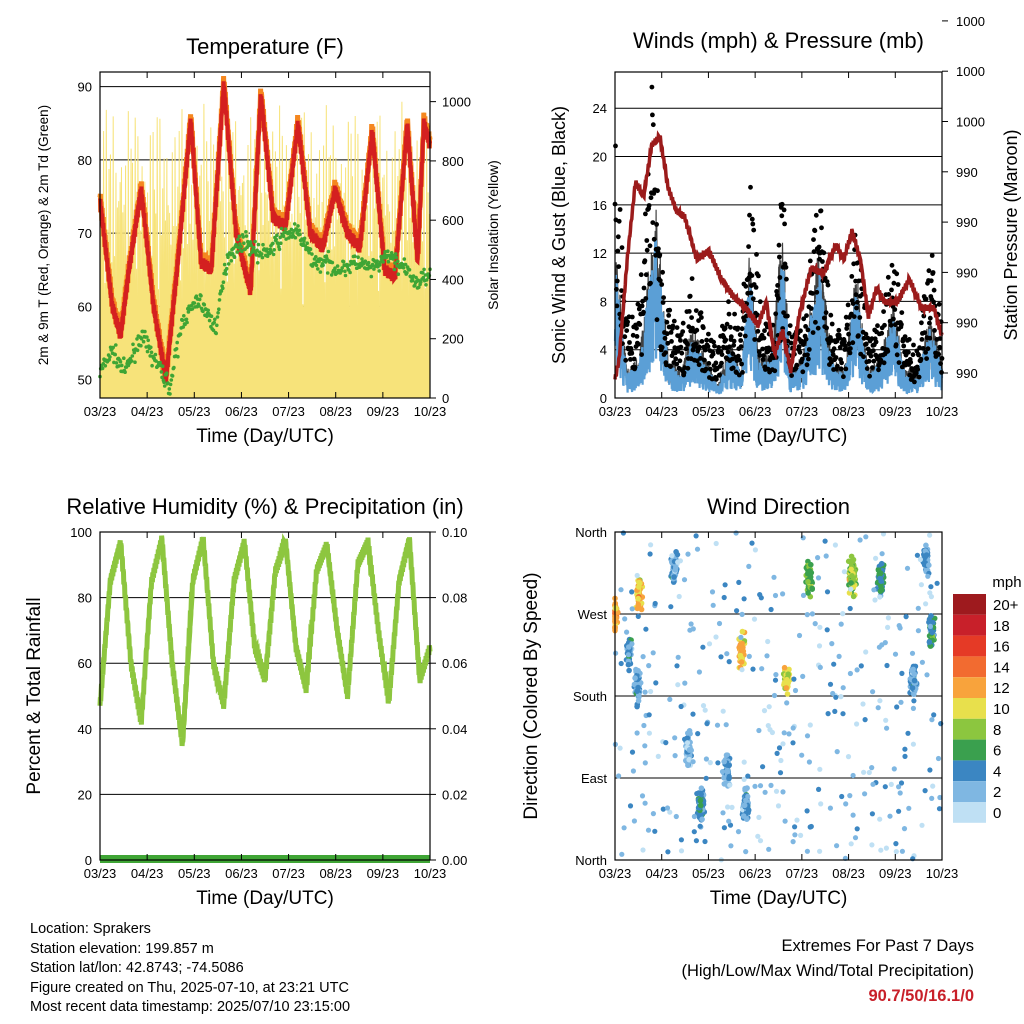 The width and height of the screenshot is (1024, 1024). I want to click on y2-tick-label: 0.02, so click(454, 794).